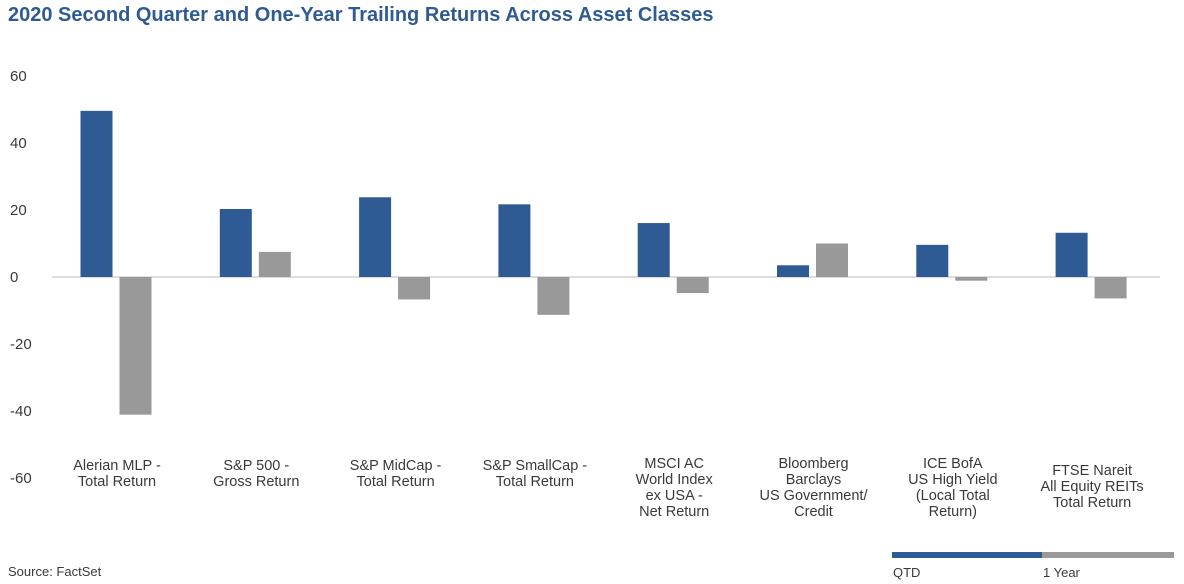 The width and height of the screenshot is (1184, 584). What do you see at coordinates (813, 512) in the screenshot?
I see `category-label: Credit` at bounding box center [813, 512].